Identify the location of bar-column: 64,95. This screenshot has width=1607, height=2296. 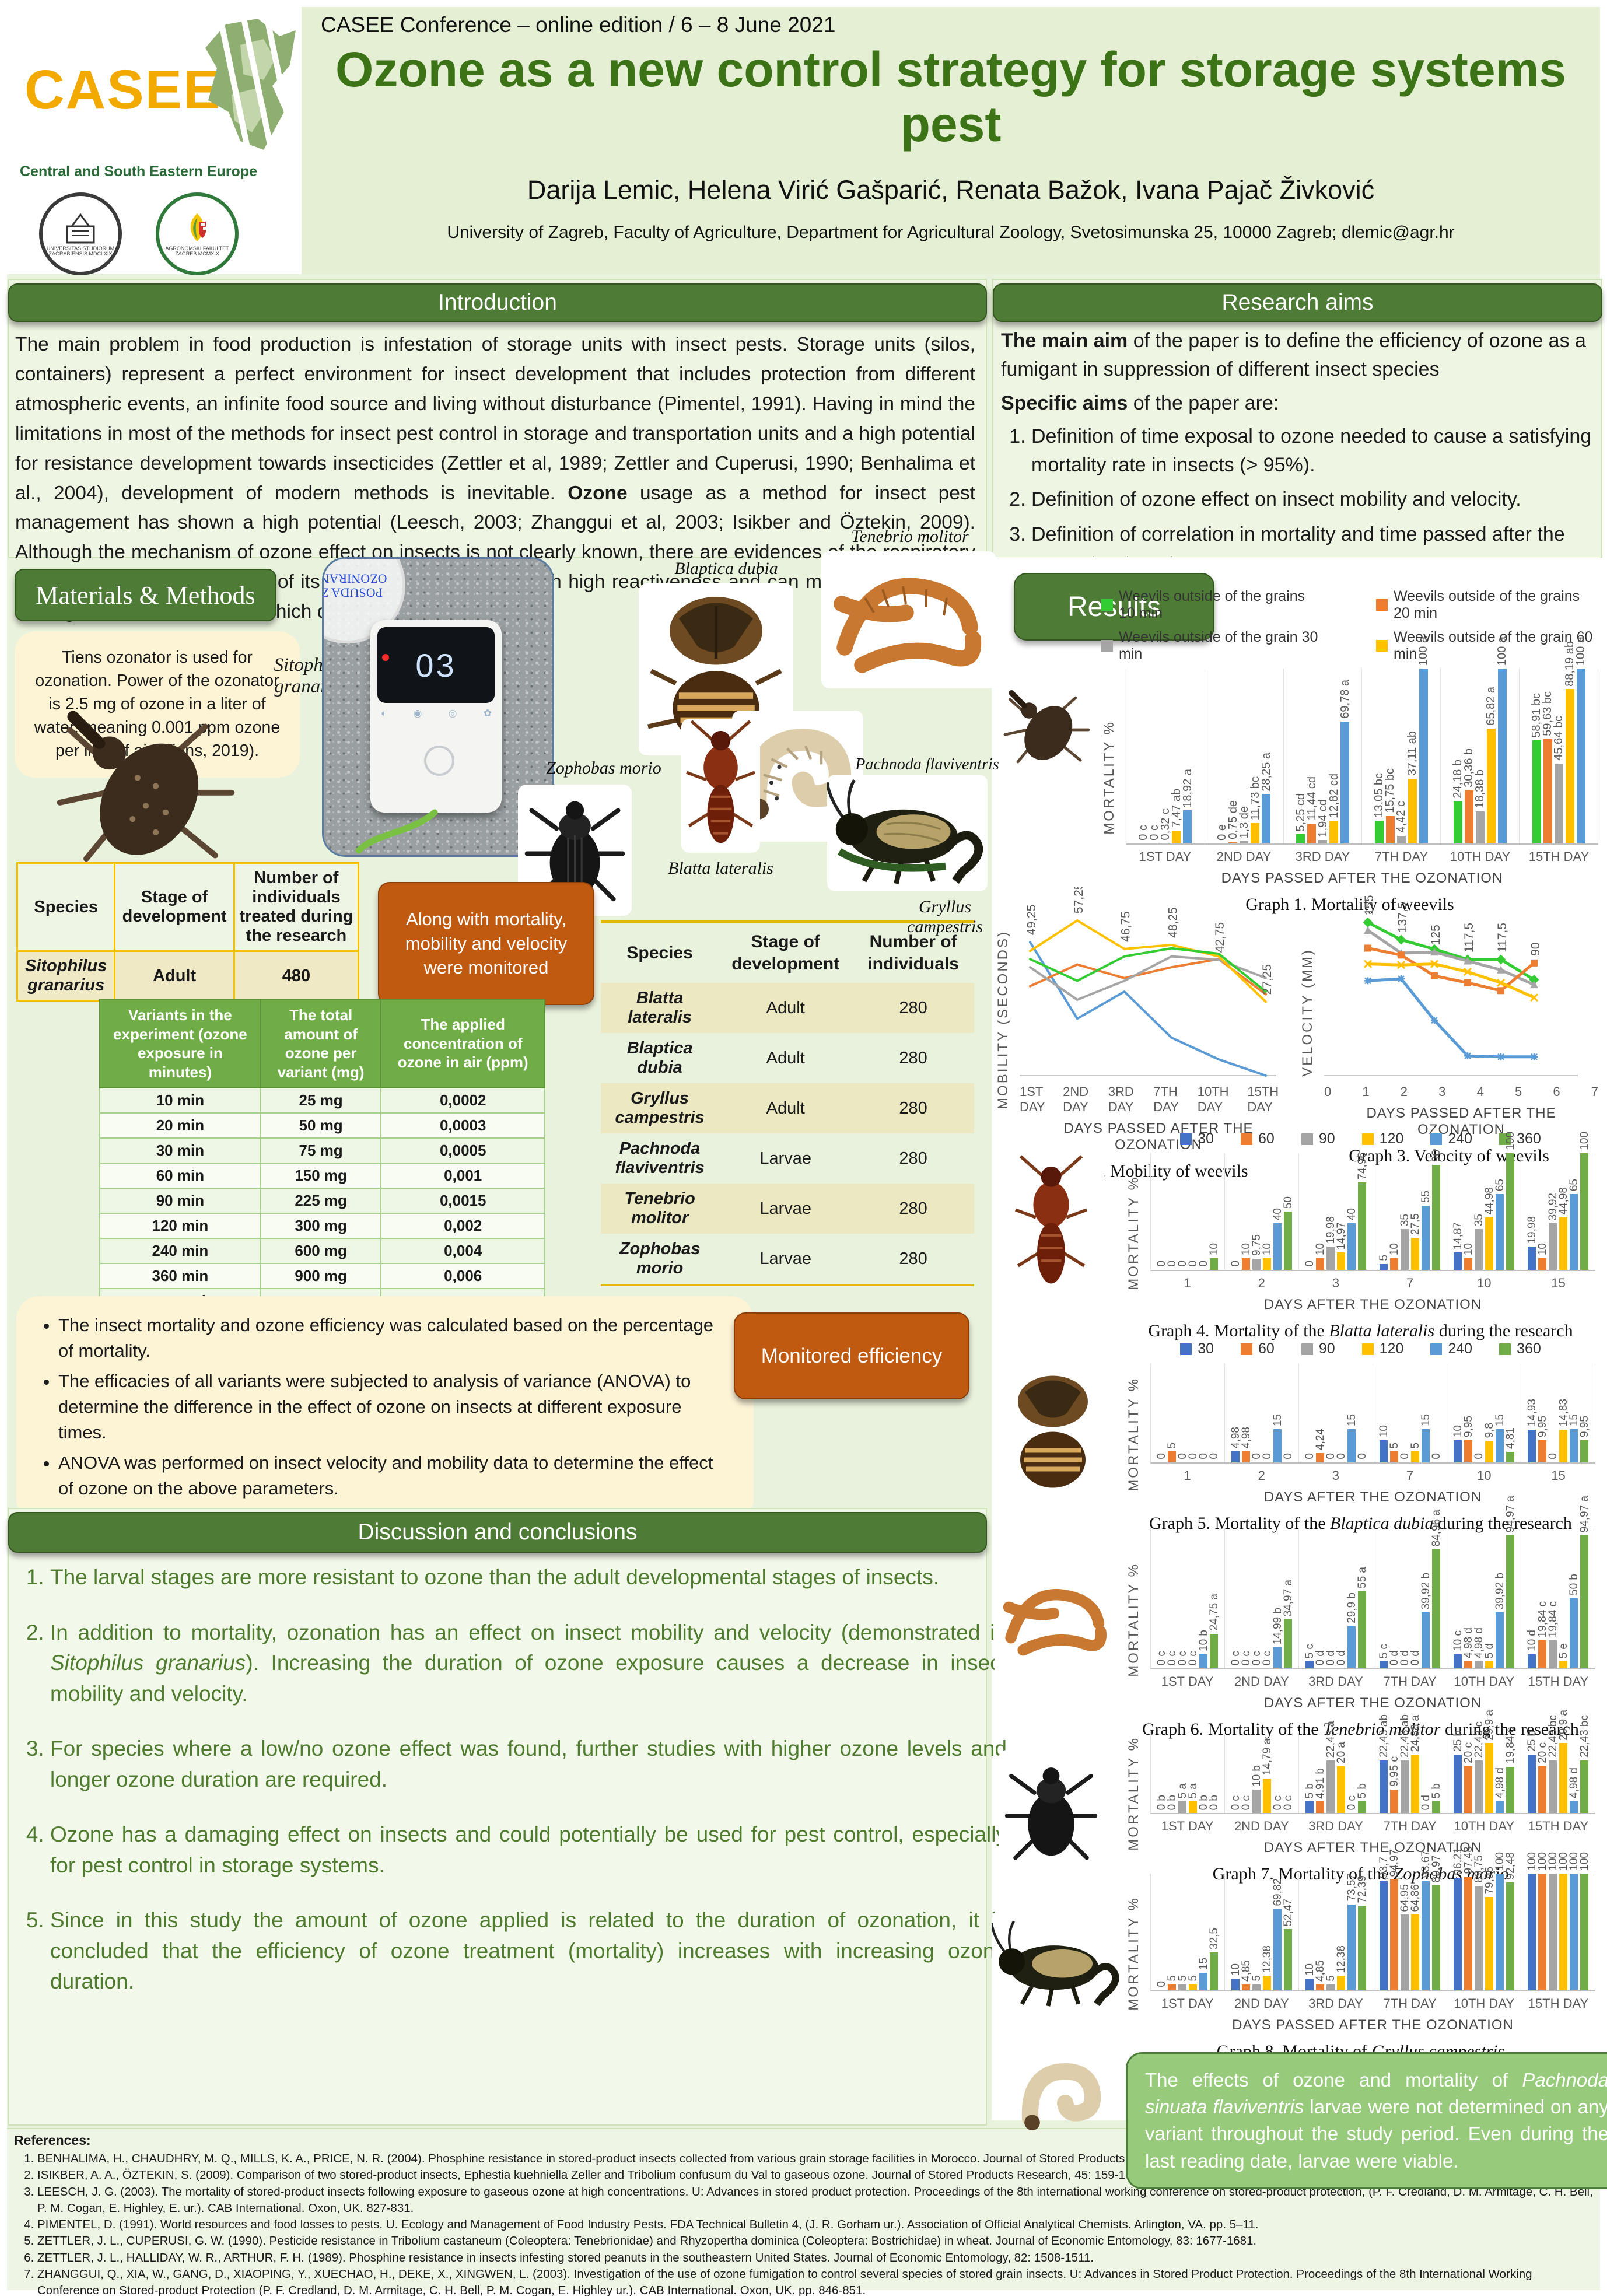
(1405, 1937).